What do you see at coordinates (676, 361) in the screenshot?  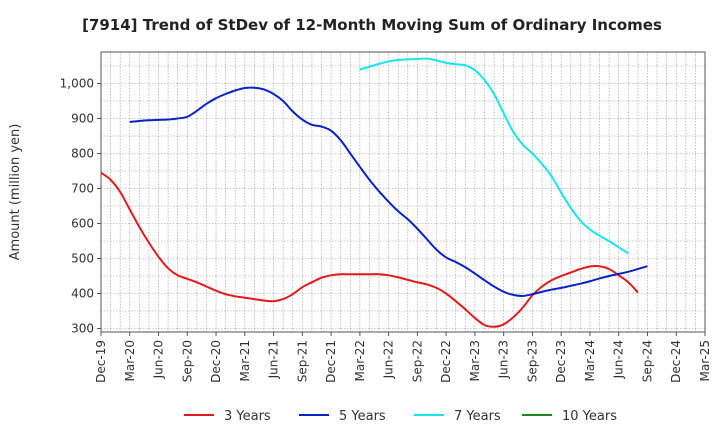 I see `x-tick-label: Dec-24` at bounding box center [676, 361].